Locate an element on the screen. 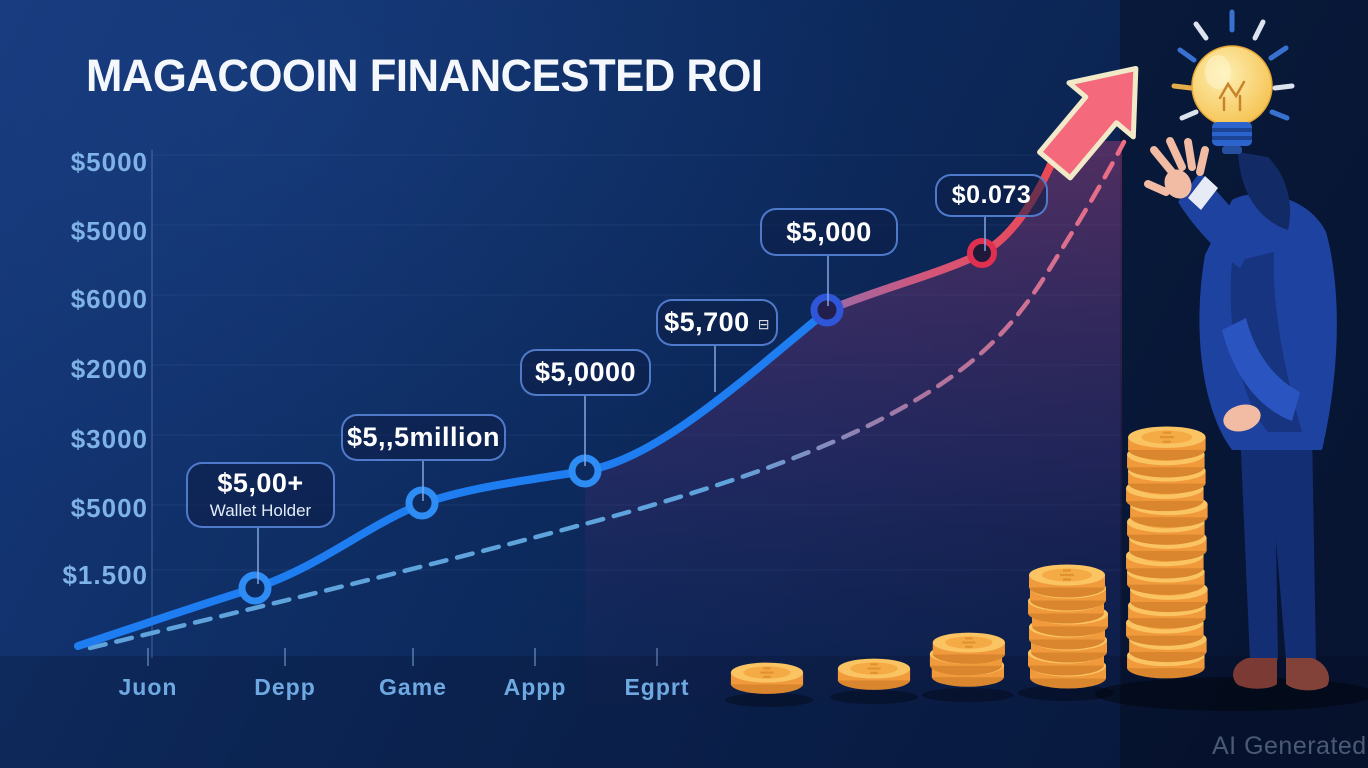  callout-value: $5,,5million is located at coordinates (423, 437).